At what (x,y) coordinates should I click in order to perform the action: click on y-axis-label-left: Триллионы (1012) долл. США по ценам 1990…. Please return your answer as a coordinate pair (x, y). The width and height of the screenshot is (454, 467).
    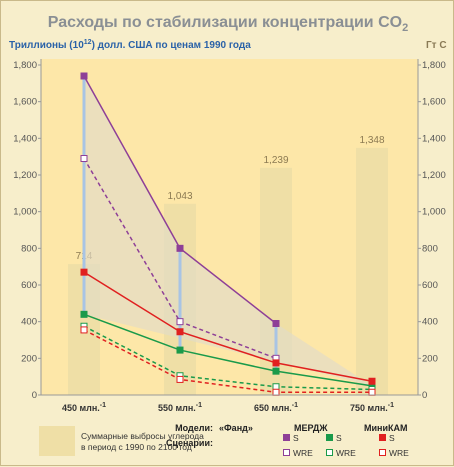
    Looking at the image, I should click on (130, 45).